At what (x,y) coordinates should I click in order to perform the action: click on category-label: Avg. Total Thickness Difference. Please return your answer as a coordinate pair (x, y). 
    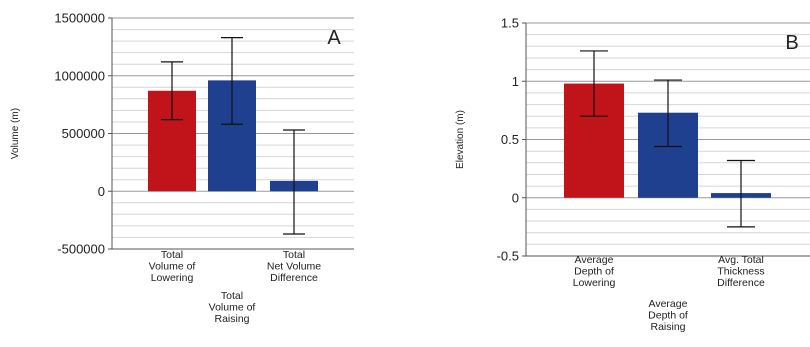
    Looking at the image, I should click on (741, 271).